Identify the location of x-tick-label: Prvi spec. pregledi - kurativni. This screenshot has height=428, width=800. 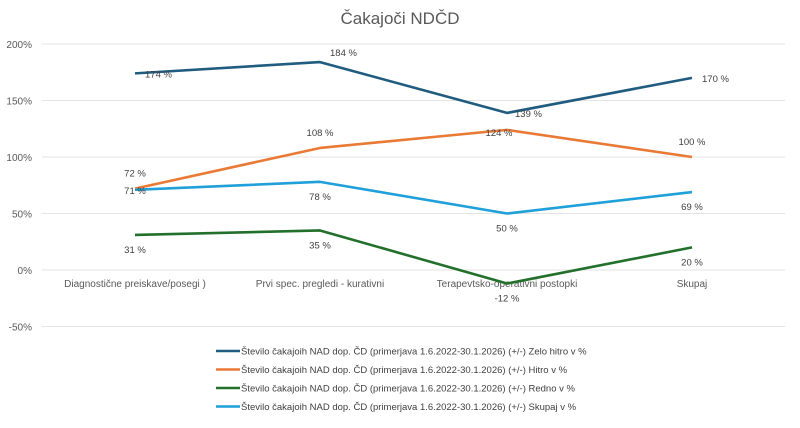
(320, 284).